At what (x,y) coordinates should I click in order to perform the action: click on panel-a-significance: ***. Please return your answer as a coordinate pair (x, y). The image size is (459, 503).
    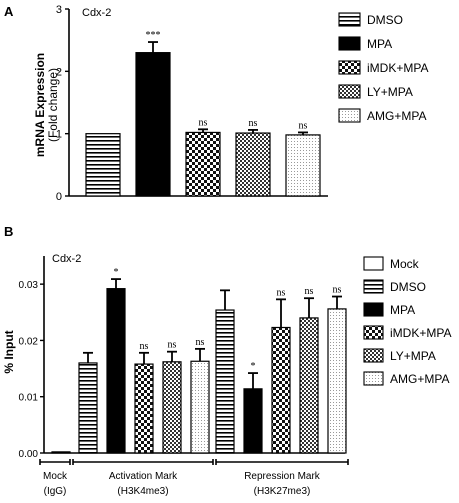
    Looking at the image, I should click on (153, 35).